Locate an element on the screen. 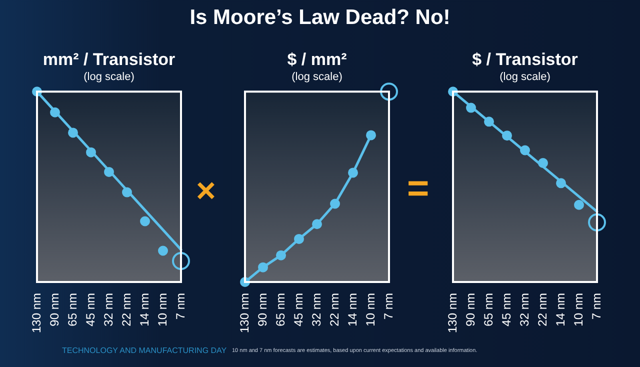  text: TECHNOLOGY AND MANUFACTURING DAY is located at coordinates (144, 350).